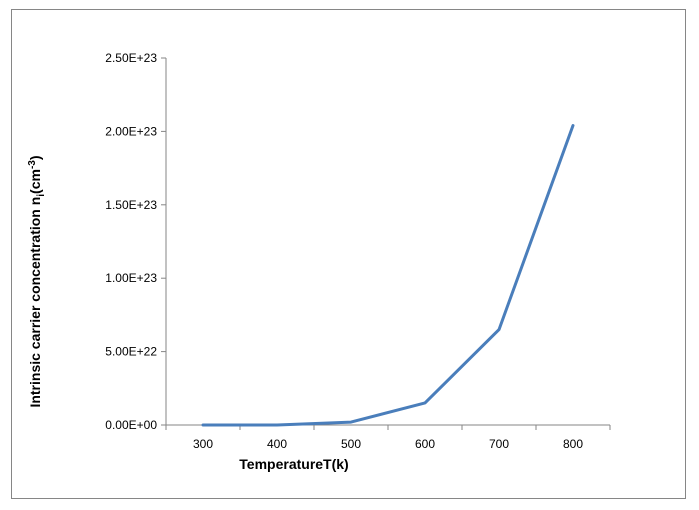 The width and height of the screenshot is (699, 510). I want to click on y-tick-label: 0.00E+00, so click(131, 425).